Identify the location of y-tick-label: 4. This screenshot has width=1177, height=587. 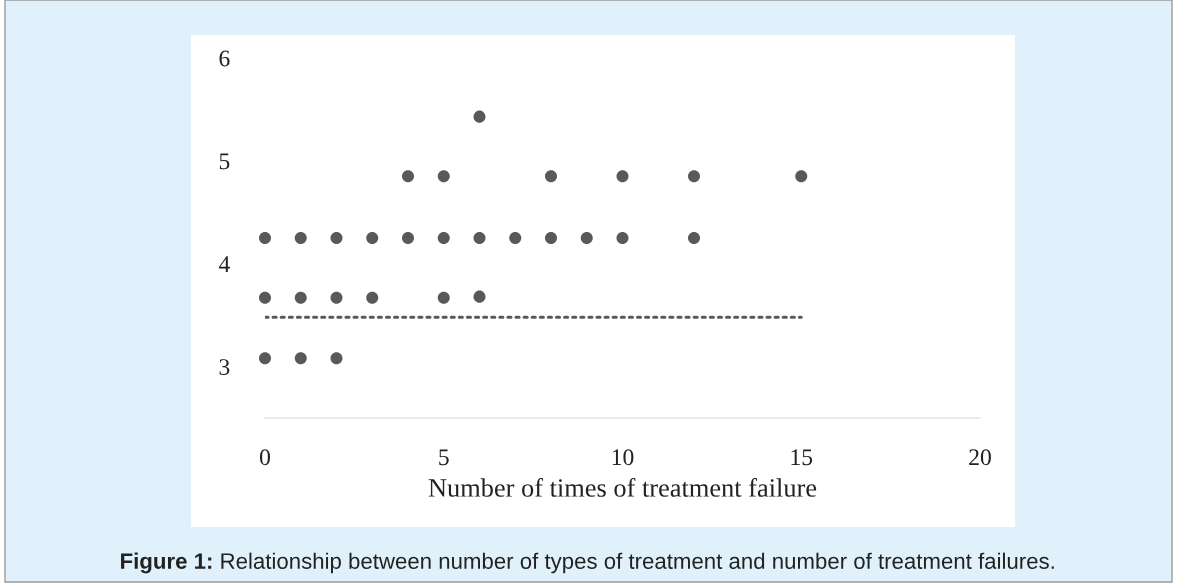
(224, 264).